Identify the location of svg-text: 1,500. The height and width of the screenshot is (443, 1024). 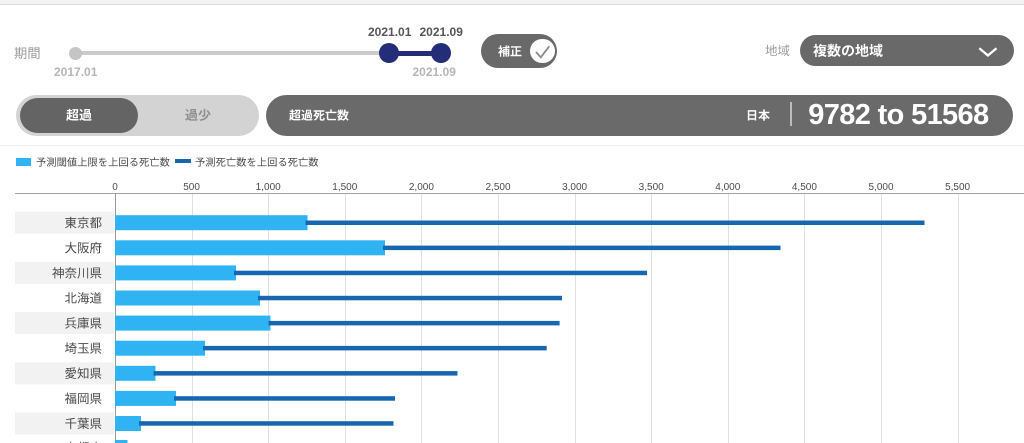
(344, 187).